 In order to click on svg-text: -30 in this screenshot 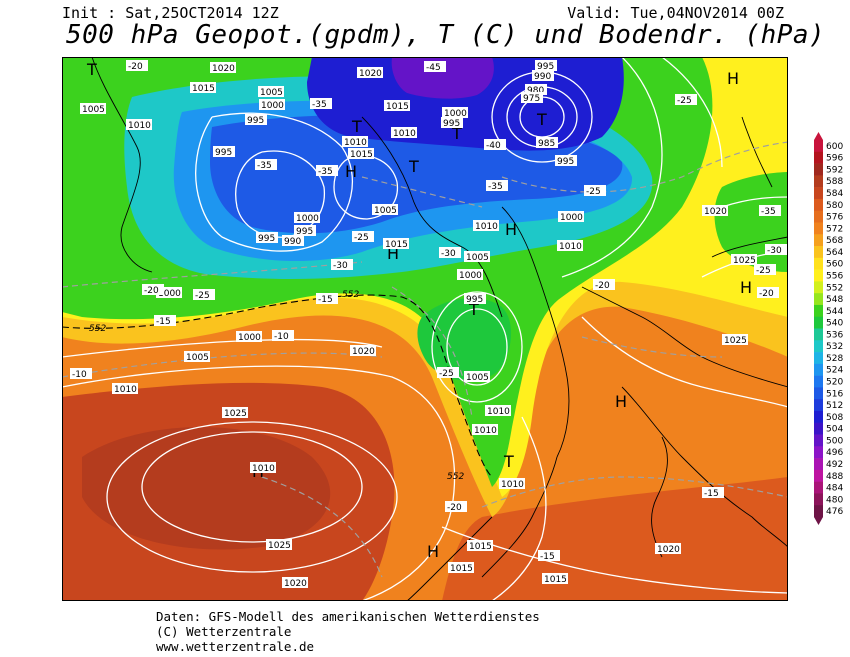, I will do `click(448, 254)`.